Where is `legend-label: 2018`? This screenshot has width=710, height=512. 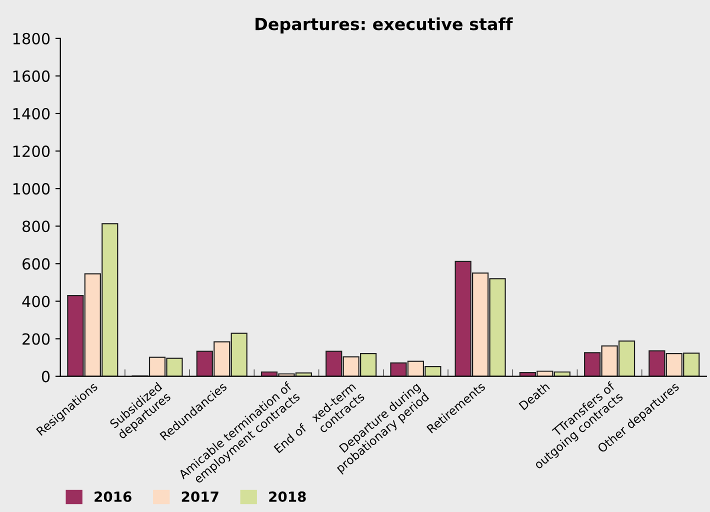 legend-label: 2018 is located at coordinates (287, 496).